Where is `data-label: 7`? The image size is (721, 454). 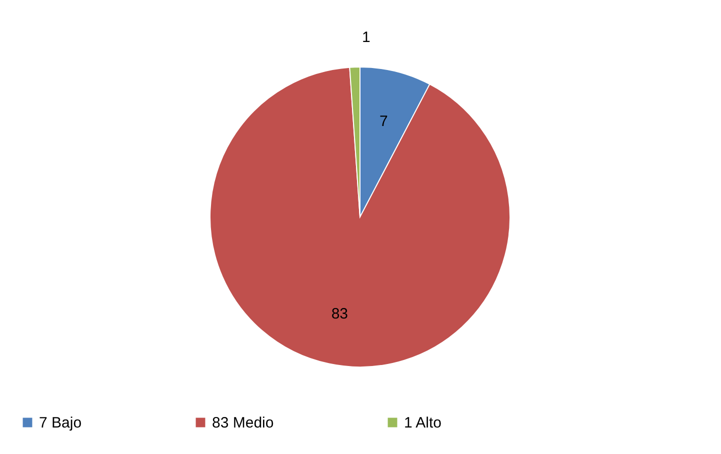
data-label: 7 is located at coordinates (383, 121).